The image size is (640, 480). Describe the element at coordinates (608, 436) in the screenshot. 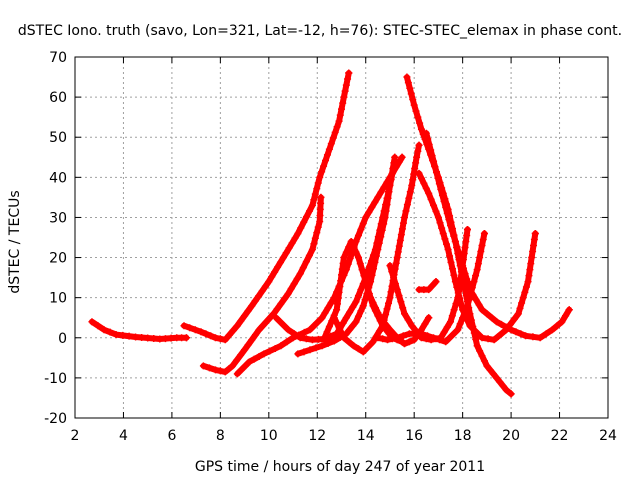

I see `x-tick-label: 24` at that location.